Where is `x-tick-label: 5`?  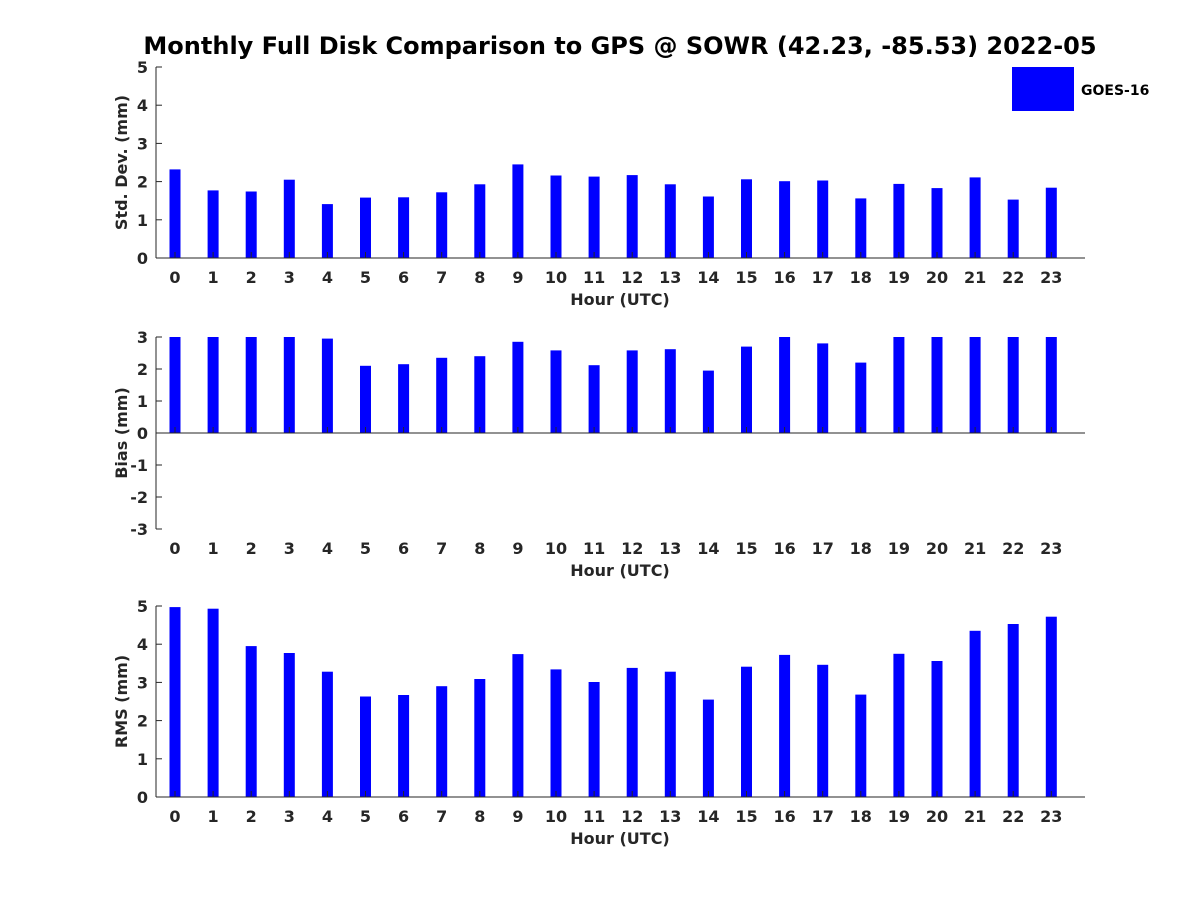 x-tick-label: 5 is located at coordinates (365, 816).